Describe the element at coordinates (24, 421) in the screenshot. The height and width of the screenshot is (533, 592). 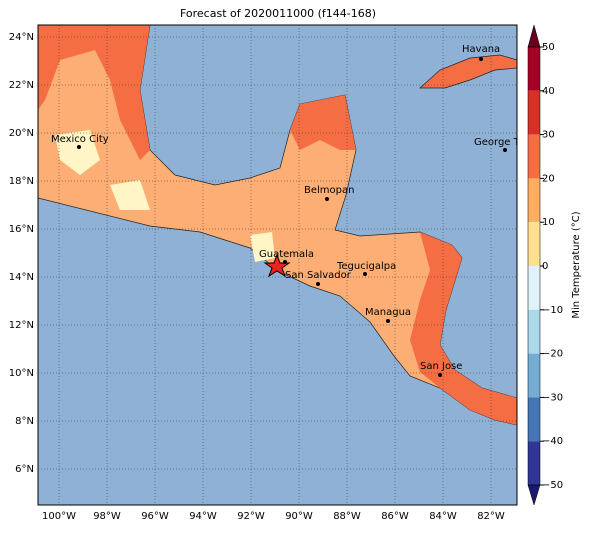
I see `lat-label: 8°N` at that location.